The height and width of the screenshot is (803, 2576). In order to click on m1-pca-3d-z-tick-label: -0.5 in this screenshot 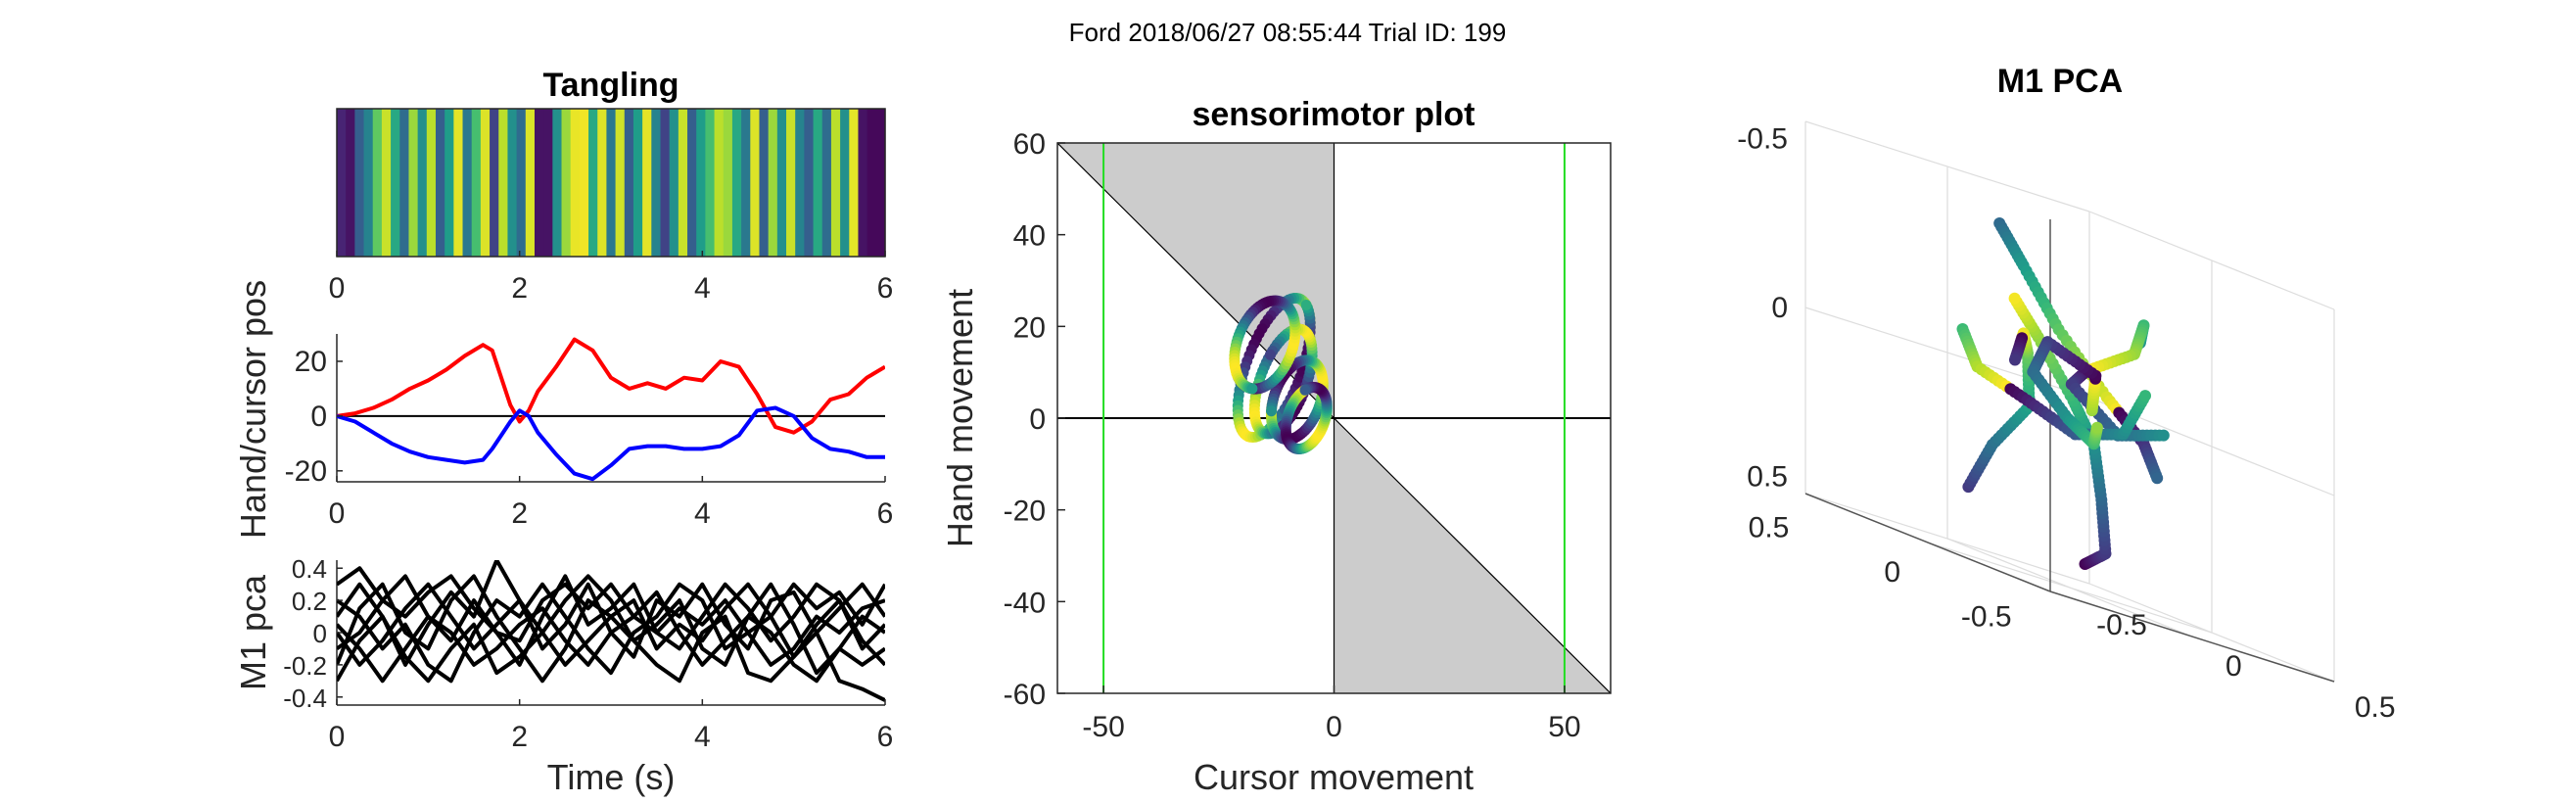, I will do `click(1762, 138)`.